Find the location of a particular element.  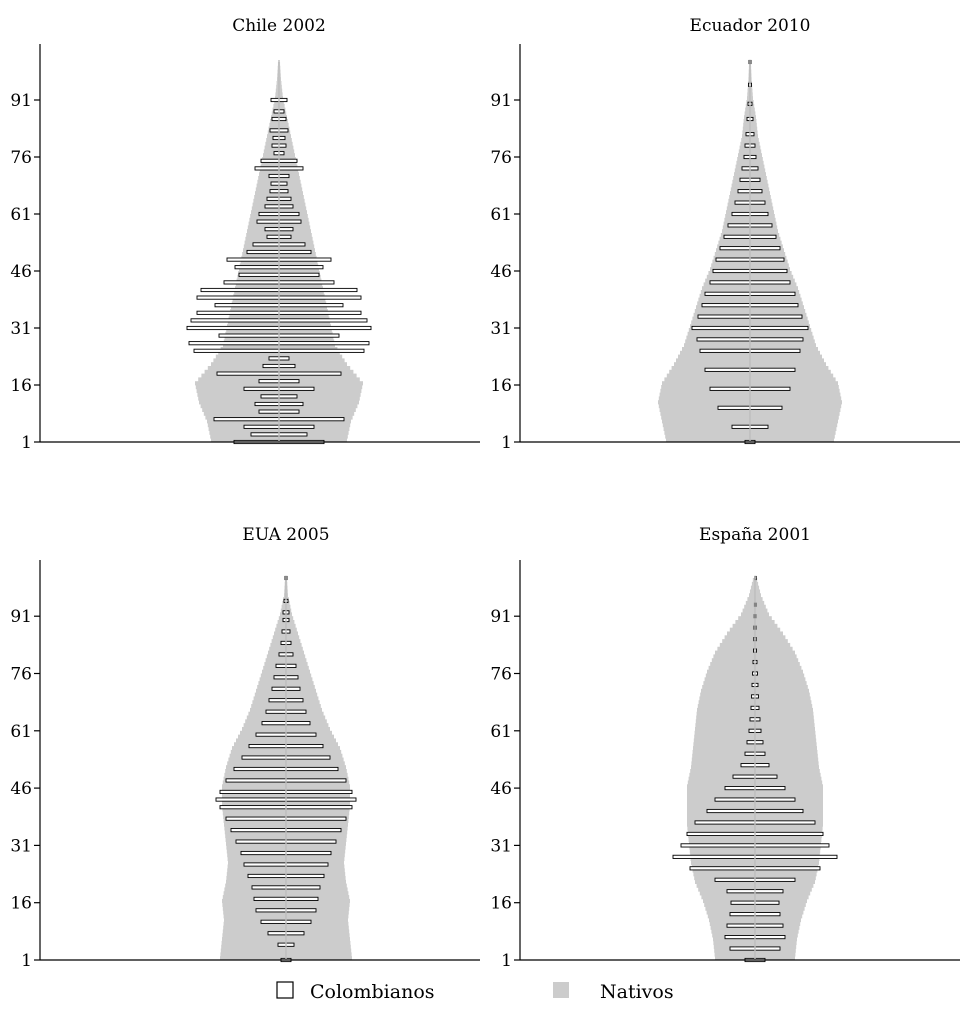

panel-title: Chile 2002 is located at coordinates (279, 26).